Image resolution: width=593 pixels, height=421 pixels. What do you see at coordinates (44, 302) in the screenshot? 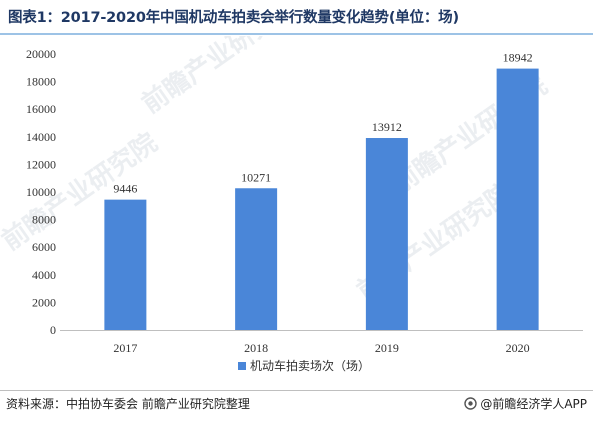
I see `y-tick-label: 2000` at bounding box center [44, 302].